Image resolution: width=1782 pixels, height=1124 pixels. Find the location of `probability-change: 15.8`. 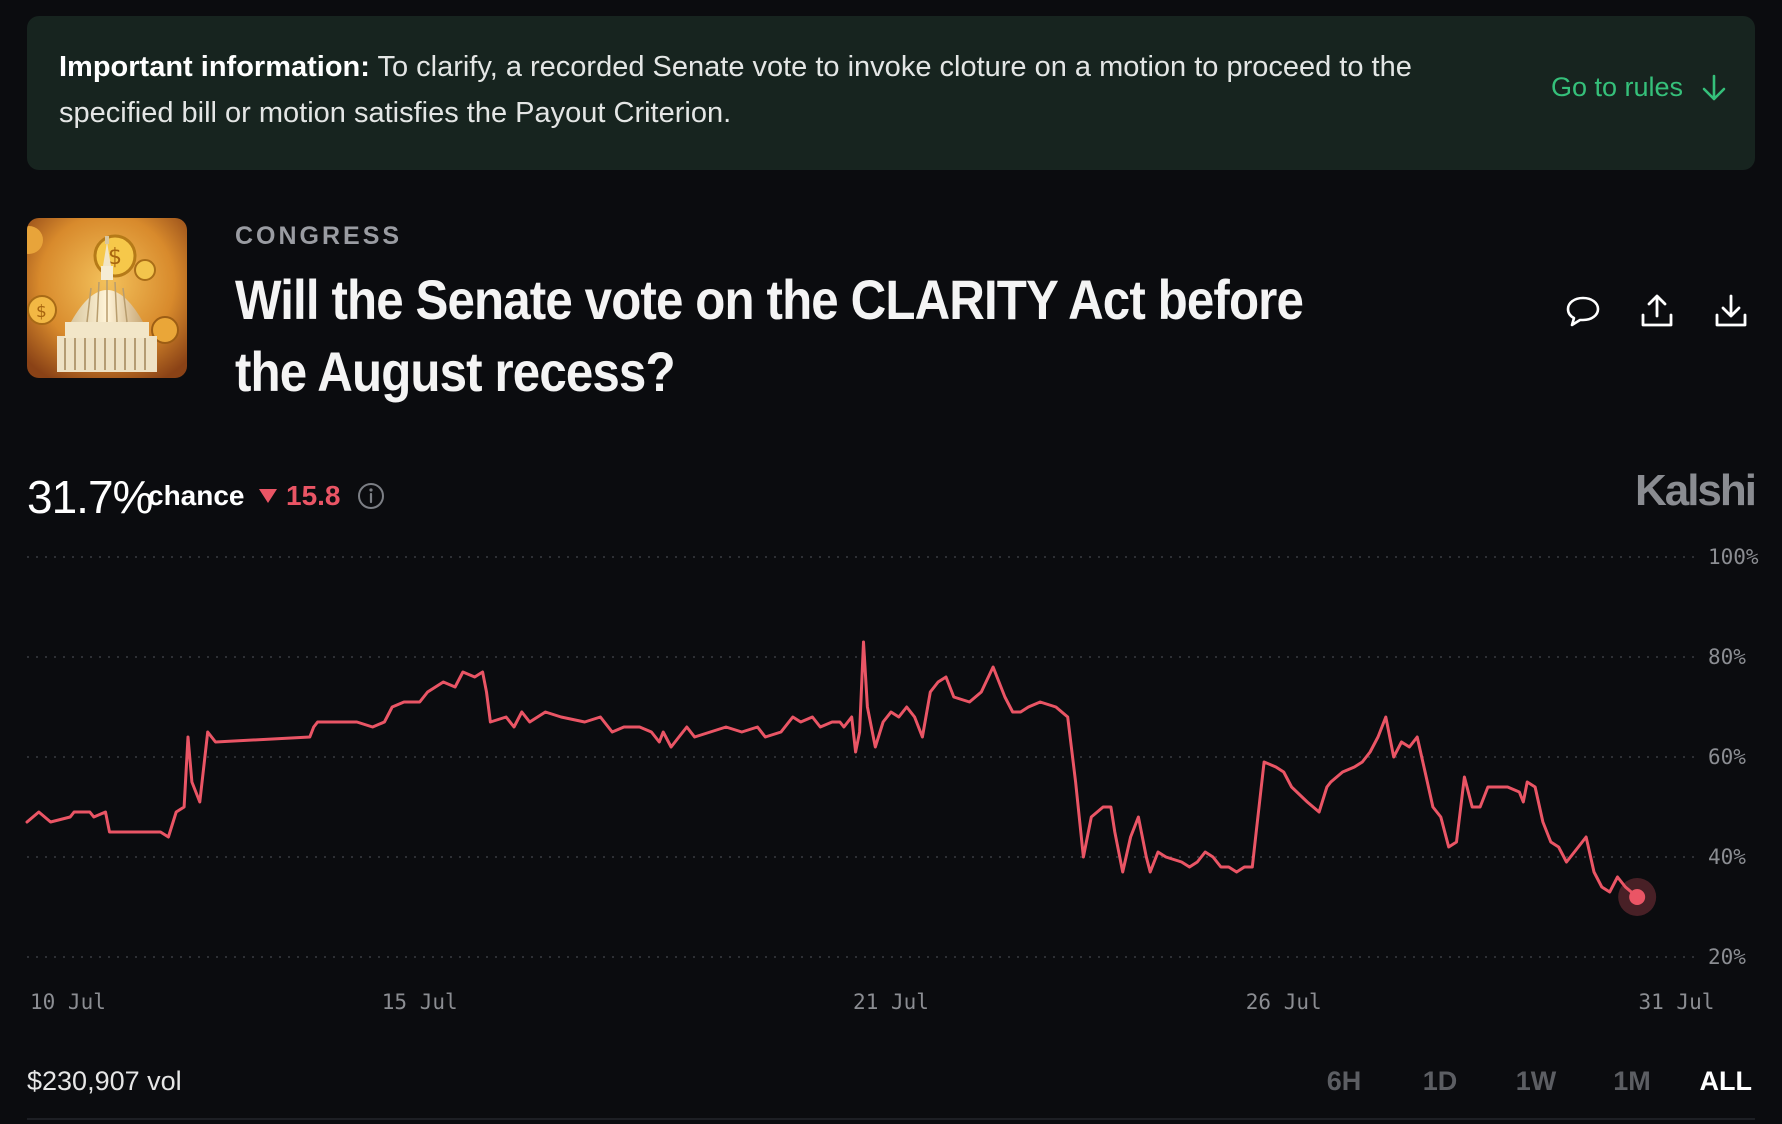

probability-change: 15.8 is located at coordinates (299, 496).